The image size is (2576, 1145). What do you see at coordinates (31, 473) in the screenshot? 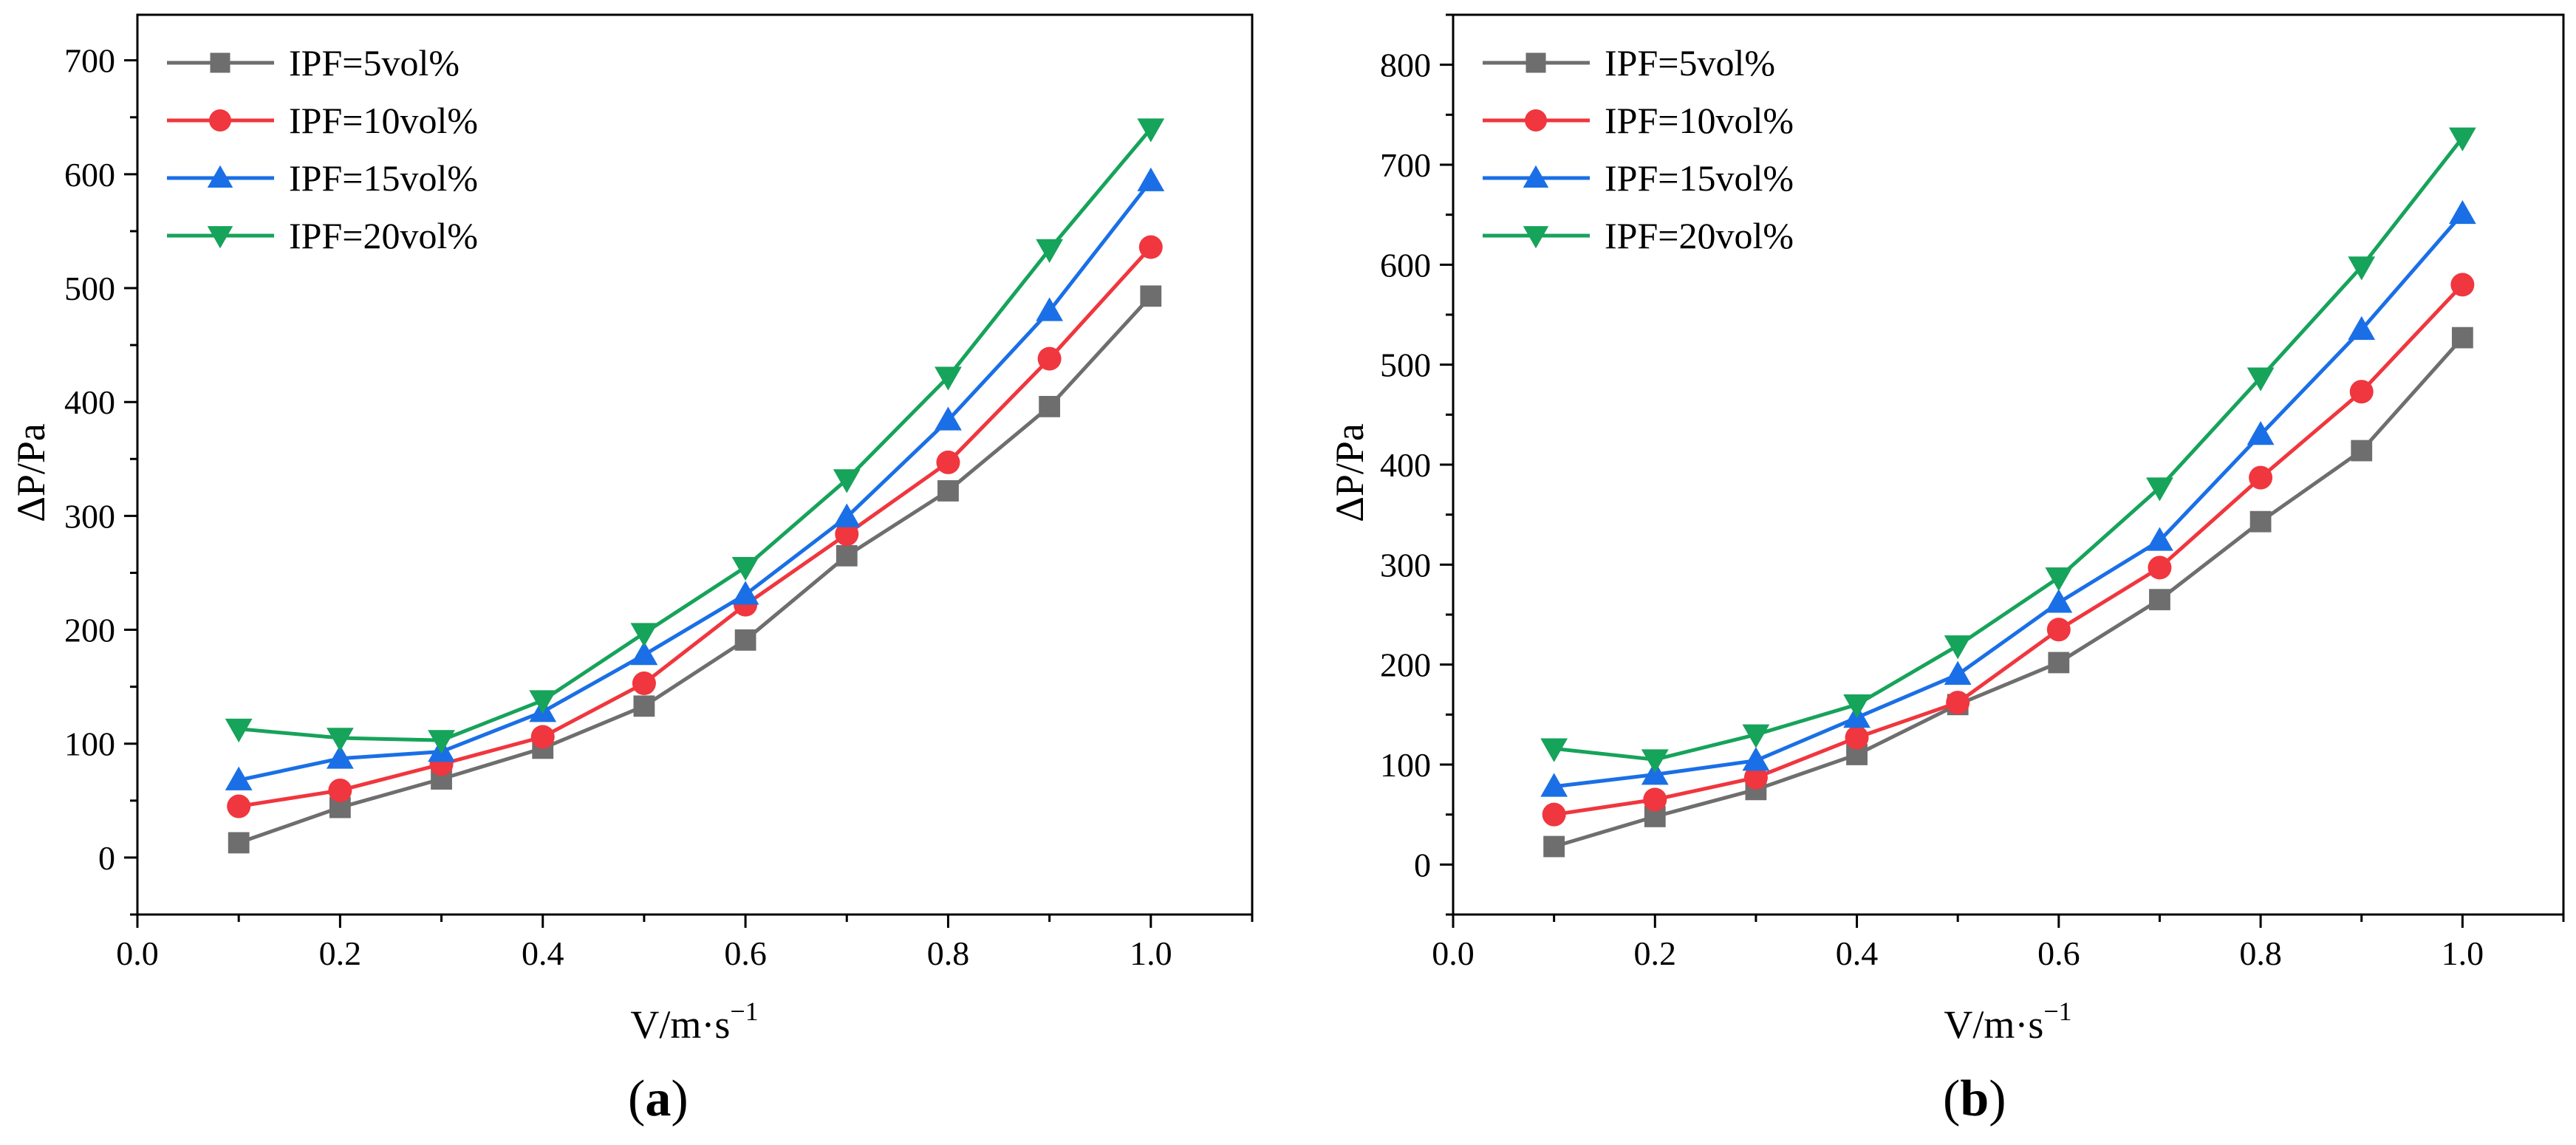
I see `y-axis-title: ΔP/Pa` at bounding box center [31, 473].